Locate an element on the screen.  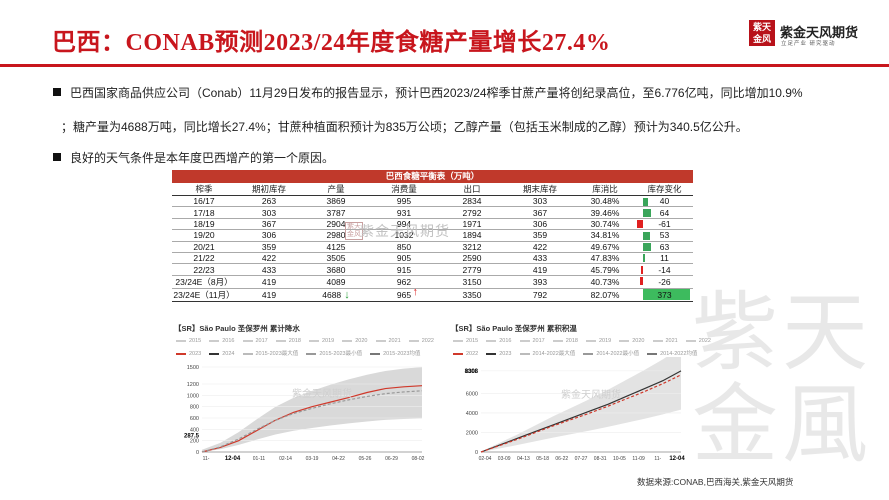
legend-entry: 2017 is located at coordinates (255, 341).